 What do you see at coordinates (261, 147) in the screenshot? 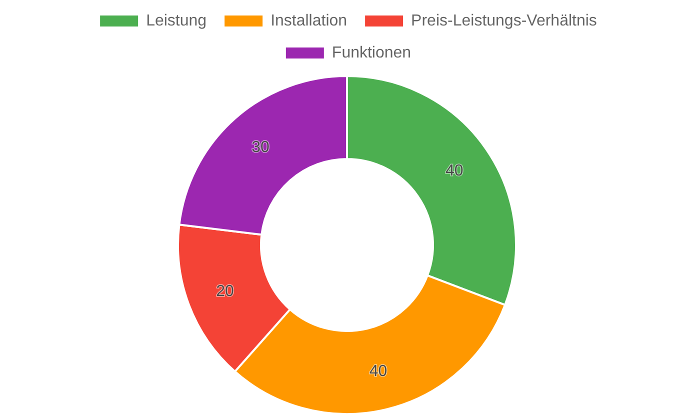
I see `data-label: 30` at bounding box center [261, 147].